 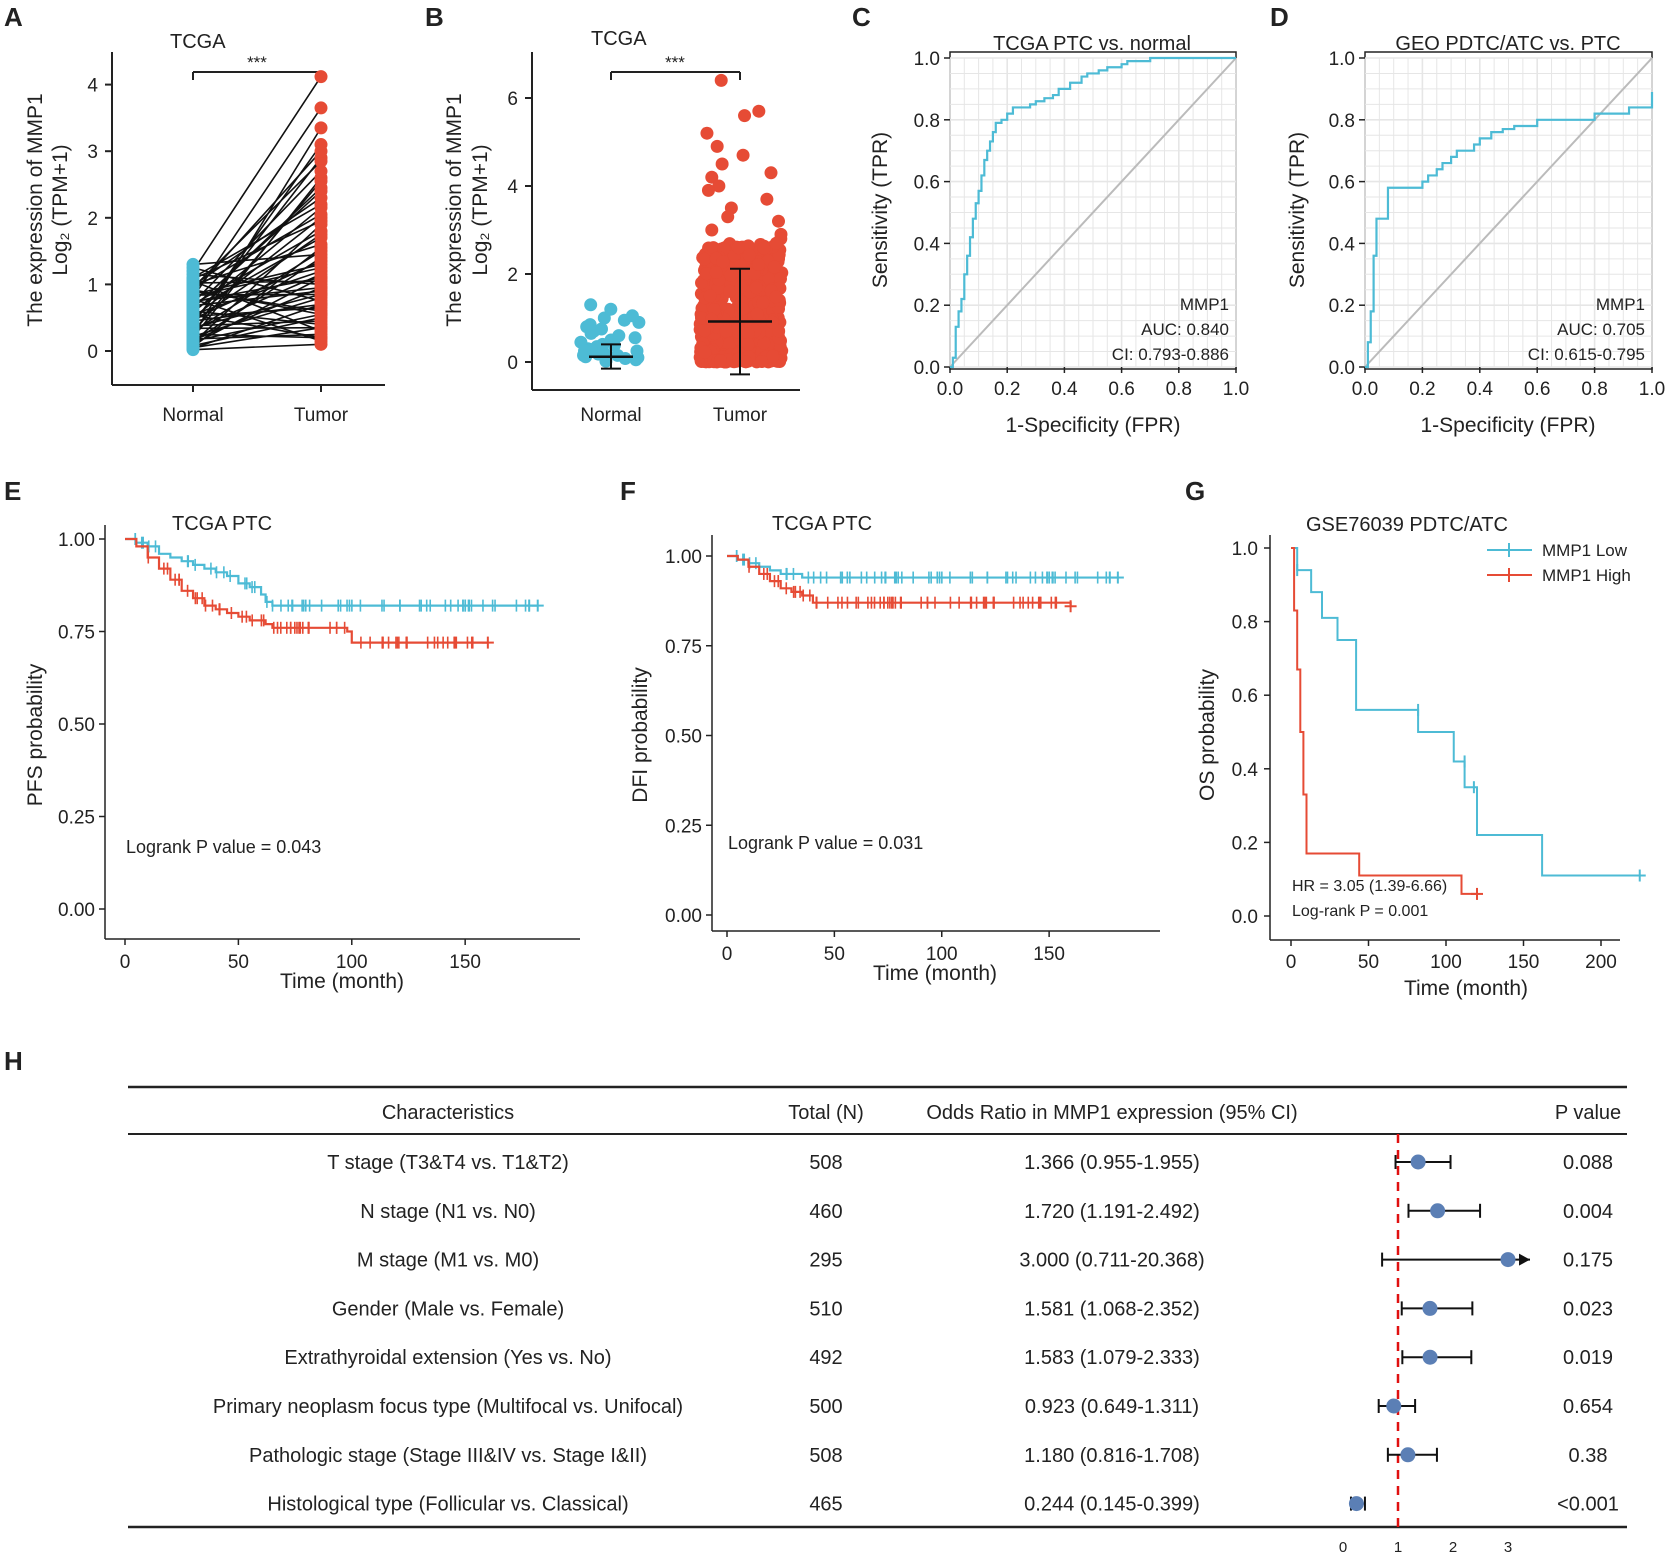 I want to click on e-ytick-label: 0.50, so click(x=76, y=725).